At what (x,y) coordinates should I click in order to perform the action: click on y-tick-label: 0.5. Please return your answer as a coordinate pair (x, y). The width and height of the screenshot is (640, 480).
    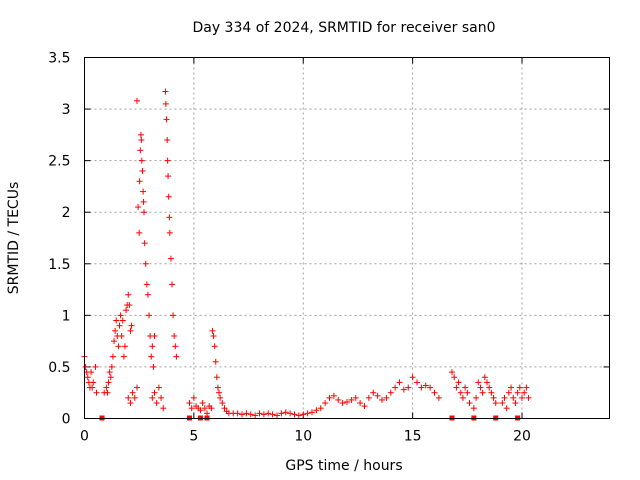
    Looking at the image, I should click on (59, 368).